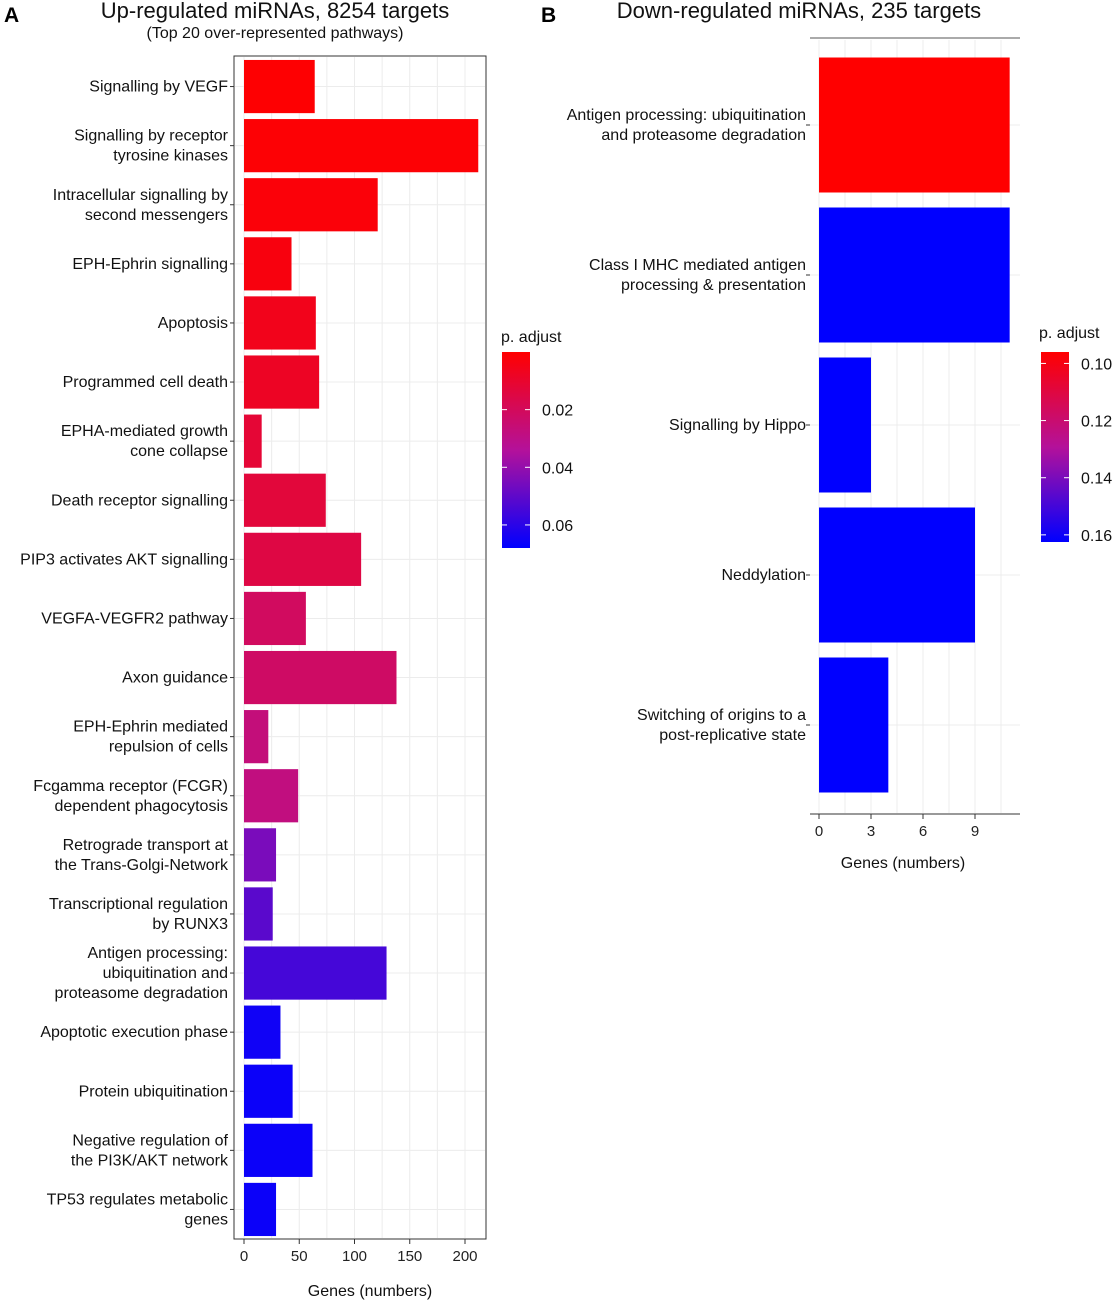 The width and height of the screenshot is (1112, 1300). Describe the element at coordinates (686, 115) in the screenshot. I see `b-category-label: Antigen processing: ubiquitination` at that location.